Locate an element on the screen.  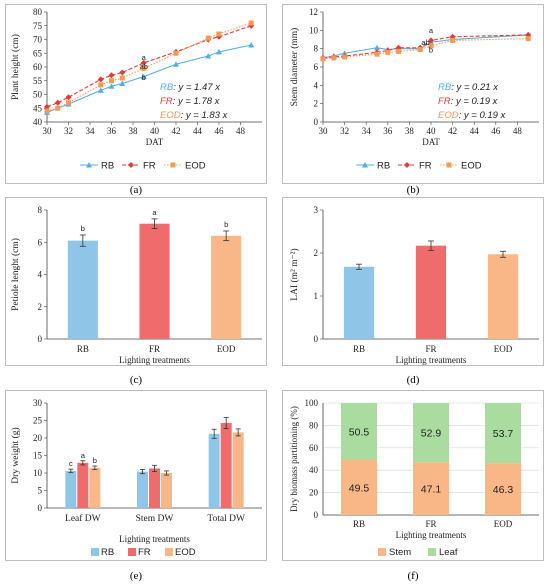
legend-marker-b-rb is located at coordinates (365, 165).